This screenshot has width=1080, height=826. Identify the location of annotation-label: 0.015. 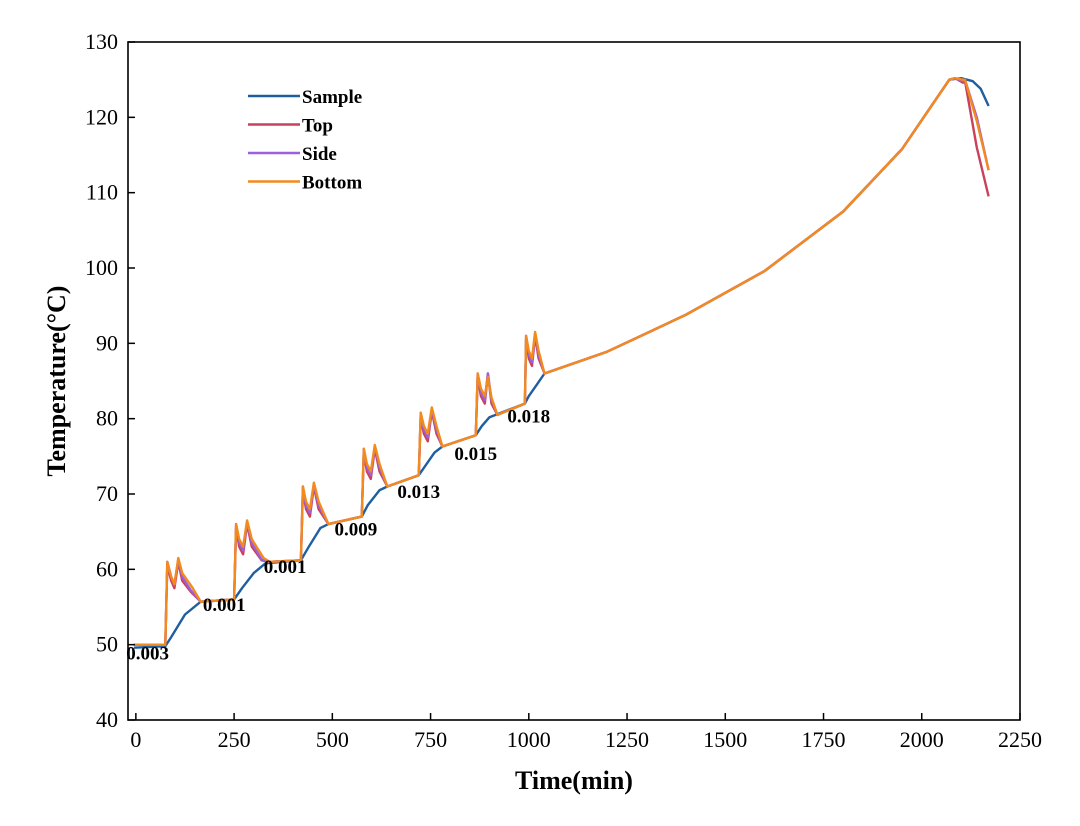
(475, 454).